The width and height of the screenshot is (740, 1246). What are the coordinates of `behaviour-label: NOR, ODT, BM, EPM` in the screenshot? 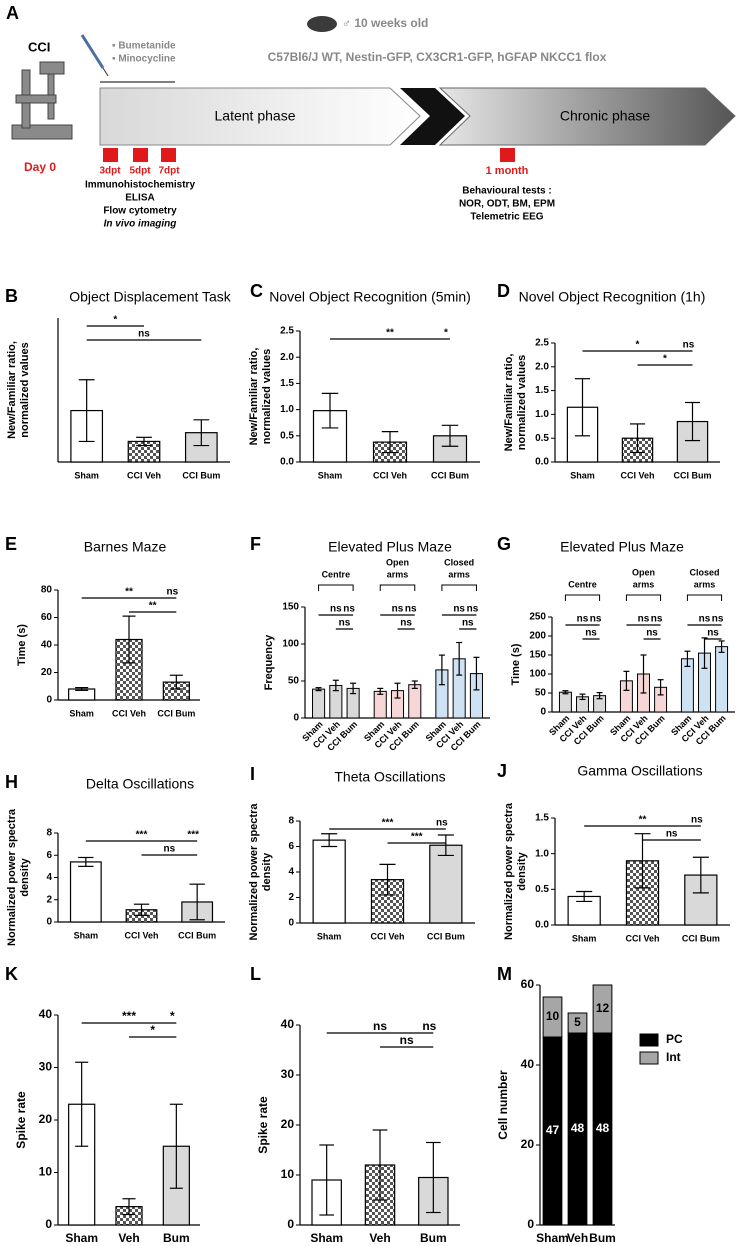 It's located at (507, 204).